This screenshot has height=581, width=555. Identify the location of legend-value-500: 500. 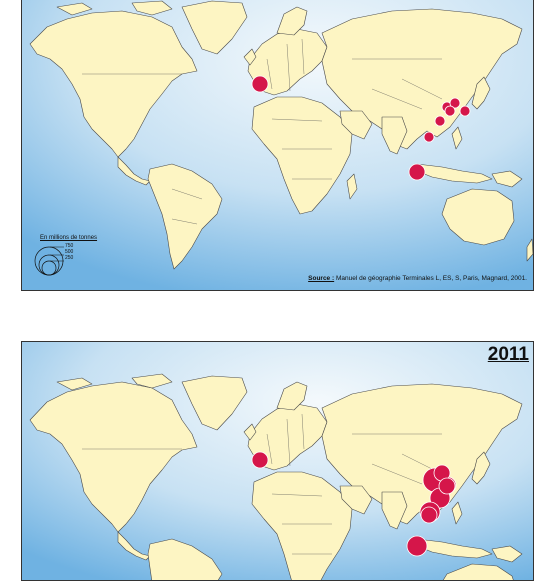
(69, 252).